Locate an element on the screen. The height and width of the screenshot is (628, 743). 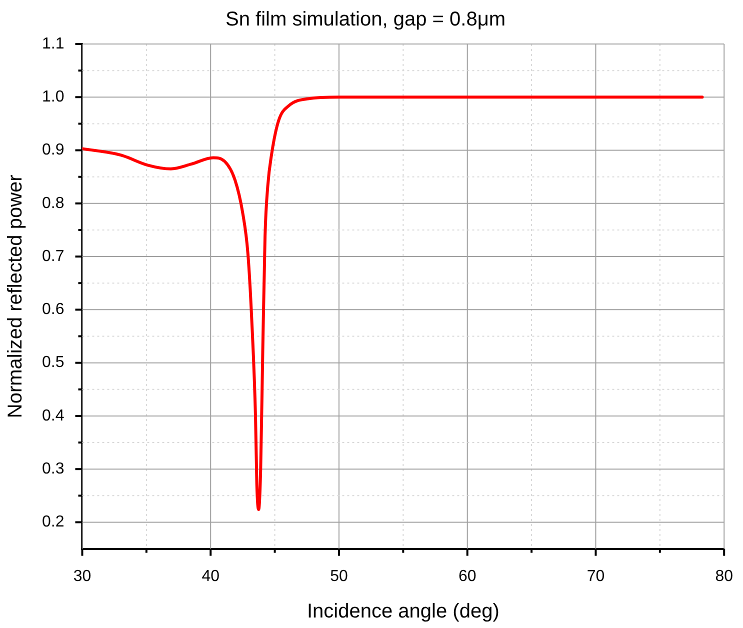
y-tick-label: 0.3 is located at coordinates (53, 469).